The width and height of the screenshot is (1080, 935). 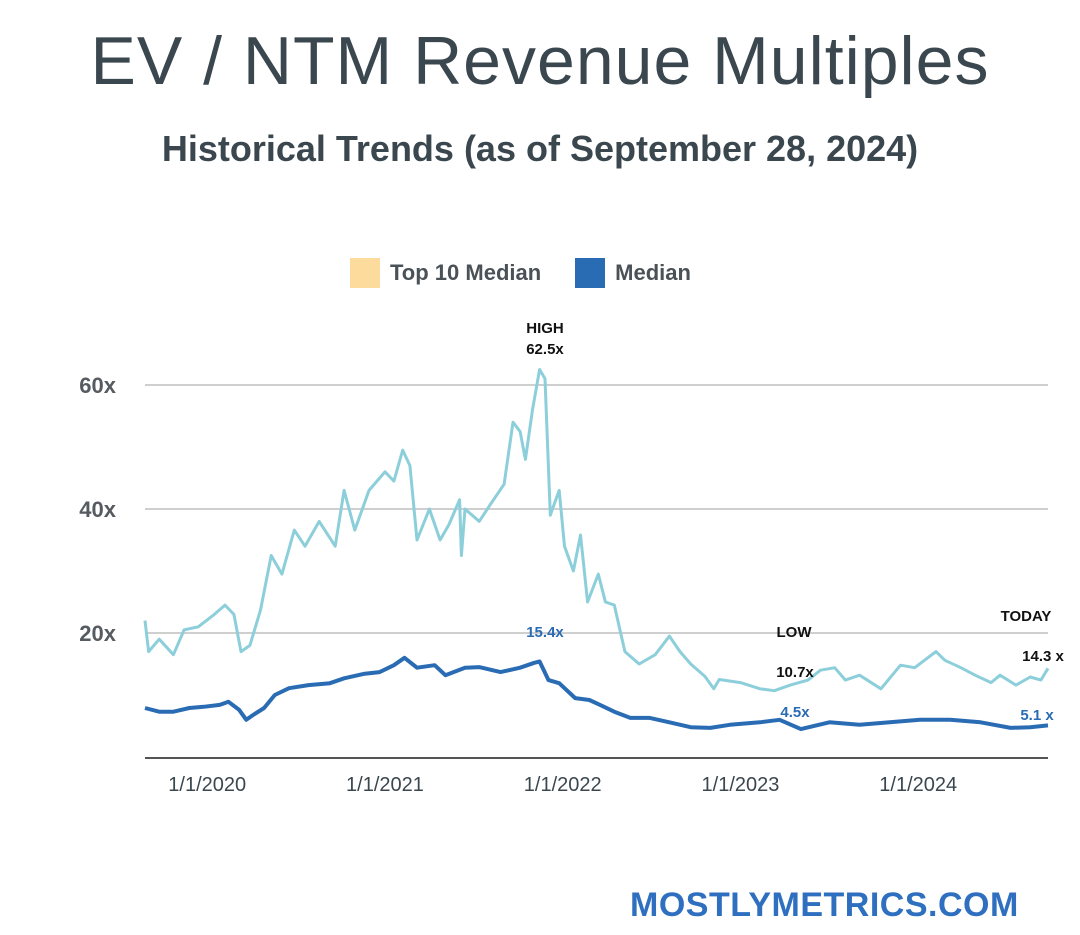 What do you see at coordinates (365, 273) in the screenshot?
I see `legend-swatch-top10` at bounding box center [365, 273].